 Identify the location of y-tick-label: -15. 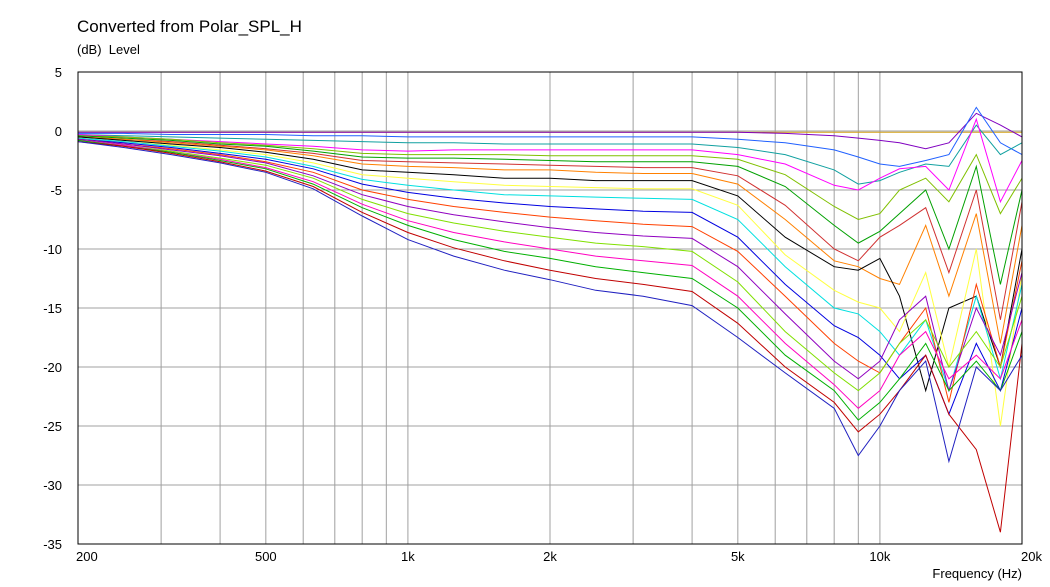
(52, 308).